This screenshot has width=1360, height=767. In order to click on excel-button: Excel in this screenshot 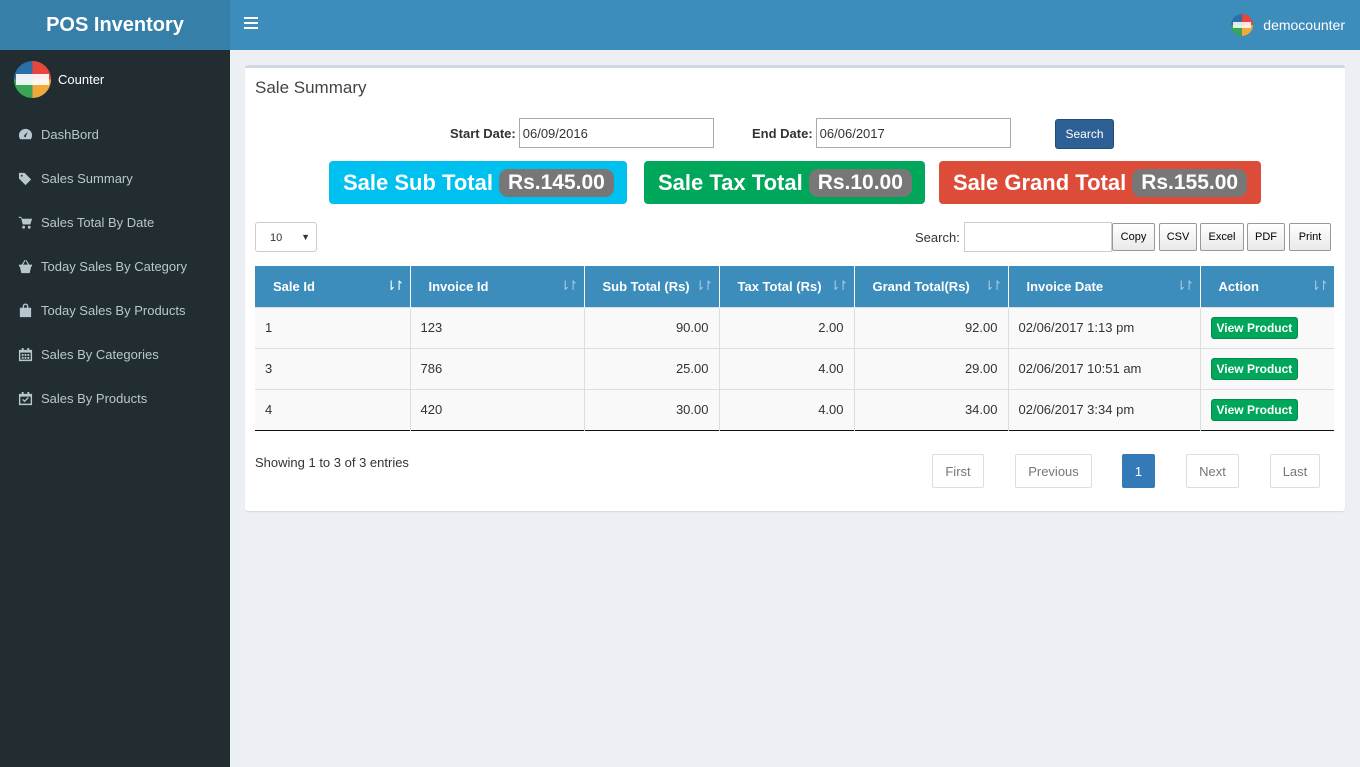, I will do `click(1222, 237)`.